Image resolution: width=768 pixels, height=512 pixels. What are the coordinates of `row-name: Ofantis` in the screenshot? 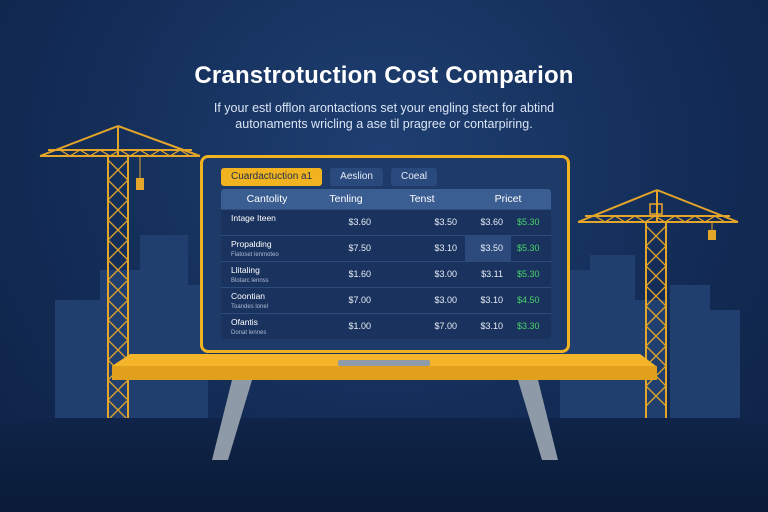 It's located at (244, 322).